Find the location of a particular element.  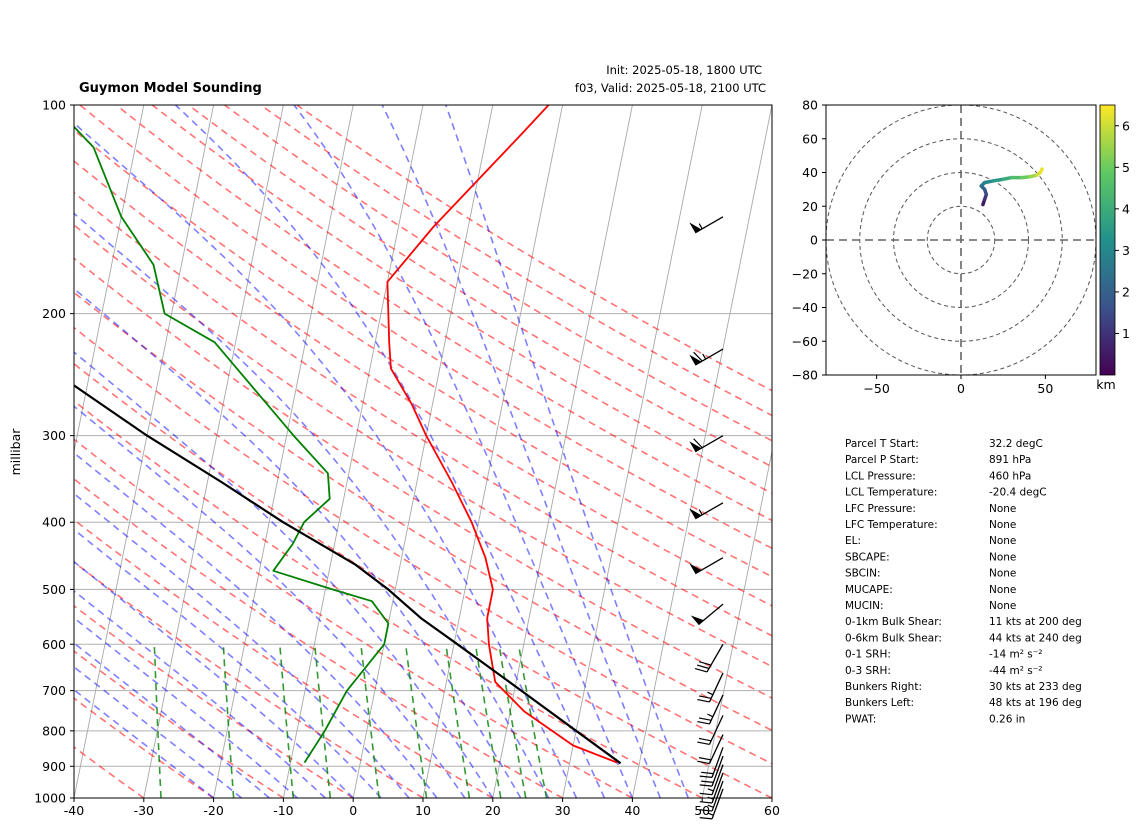

x-tick-label: -10 is located at coordinates (283, 810).